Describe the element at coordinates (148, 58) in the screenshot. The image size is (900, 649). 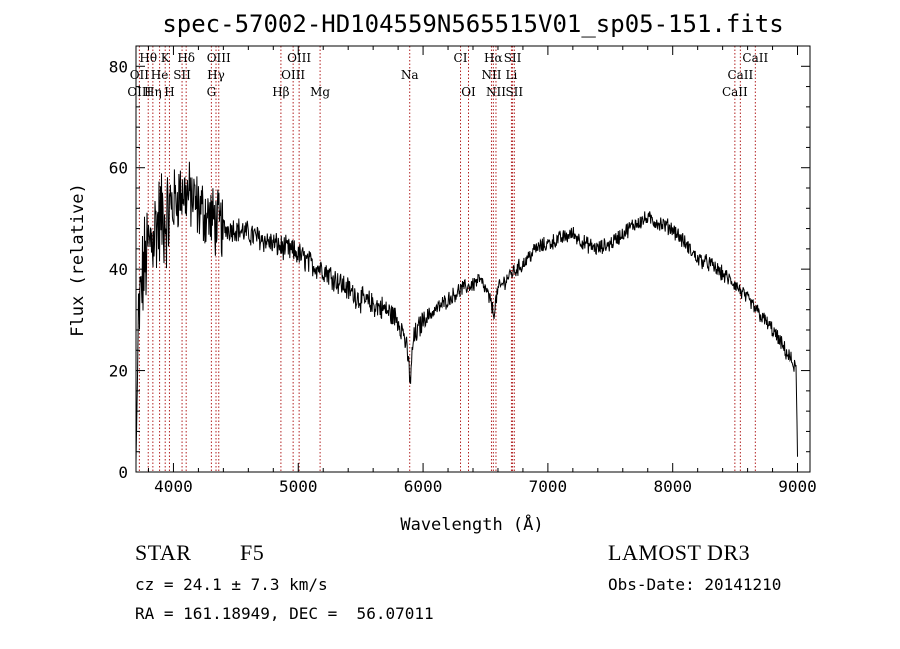
I see `spectral-line-label: Hθ` at that location.